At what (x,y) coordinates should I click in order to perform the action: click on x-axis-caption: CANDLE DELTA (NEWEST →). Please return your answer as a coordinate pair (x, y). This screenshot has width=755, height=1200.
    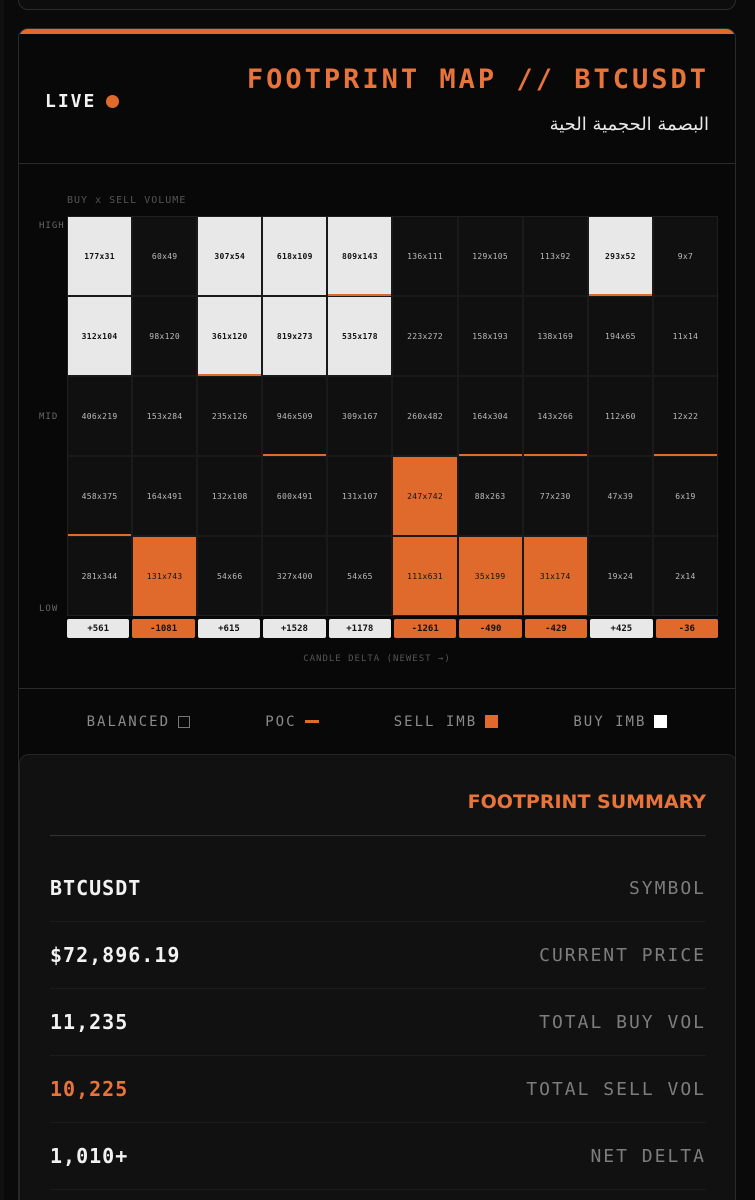
    Looking at the image, I should click on (377, 659).